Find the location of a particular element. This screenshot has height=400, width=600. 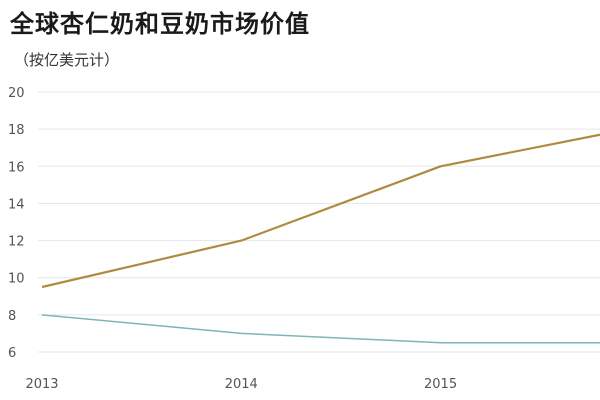

y-tick-label: 10 is located at coordinates (16, 279).